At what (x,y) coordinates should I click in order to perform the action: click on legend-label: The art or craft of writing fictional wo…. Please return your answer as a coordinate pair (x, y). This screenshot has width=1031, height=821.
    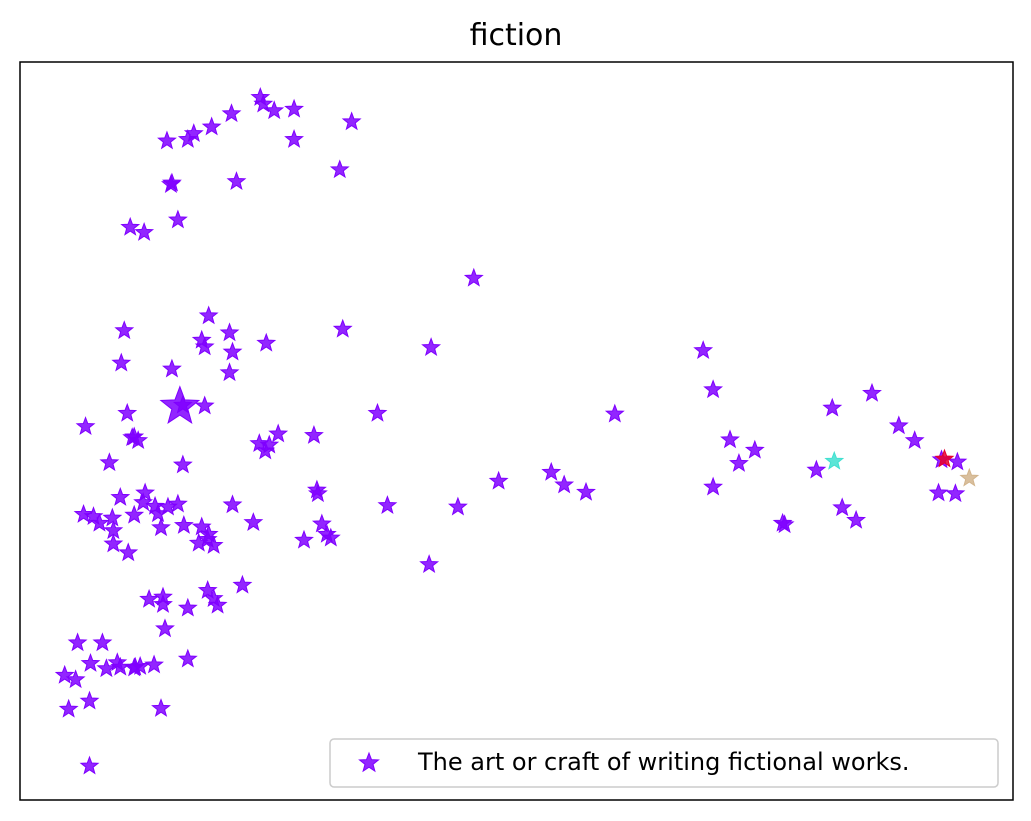
    Looking at the image, I should click on (663, 762).